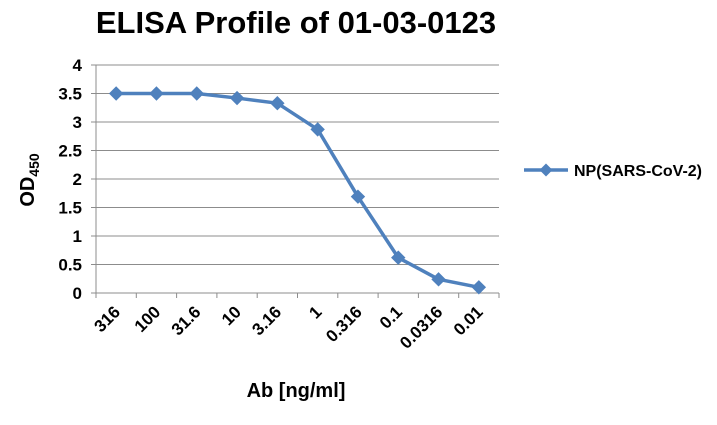  What do you see at coordinates (266, 320) in the screenshot?
I see `x-tick-label: 3.16` at bounding box center [266, 320].